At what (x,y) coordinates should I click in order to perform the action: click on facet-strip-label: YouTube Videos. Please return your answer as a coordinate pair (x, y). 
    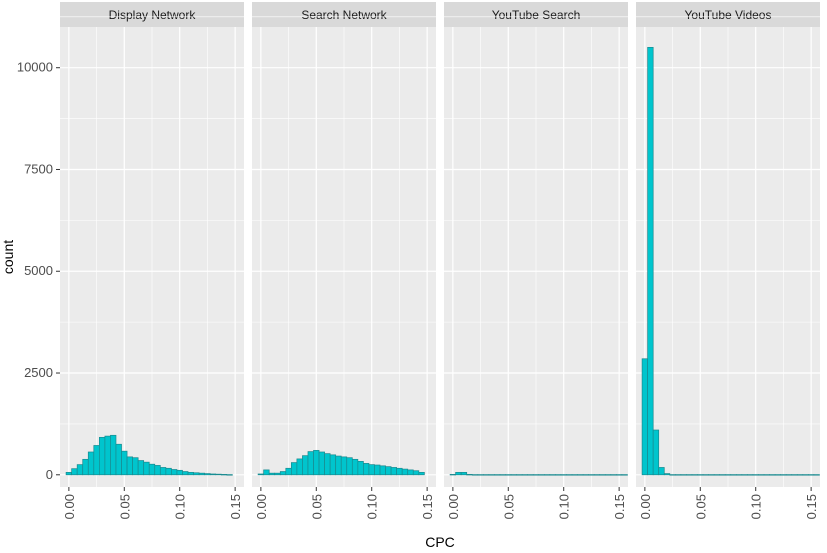
    Looking at the image, I should click on (728, 15).